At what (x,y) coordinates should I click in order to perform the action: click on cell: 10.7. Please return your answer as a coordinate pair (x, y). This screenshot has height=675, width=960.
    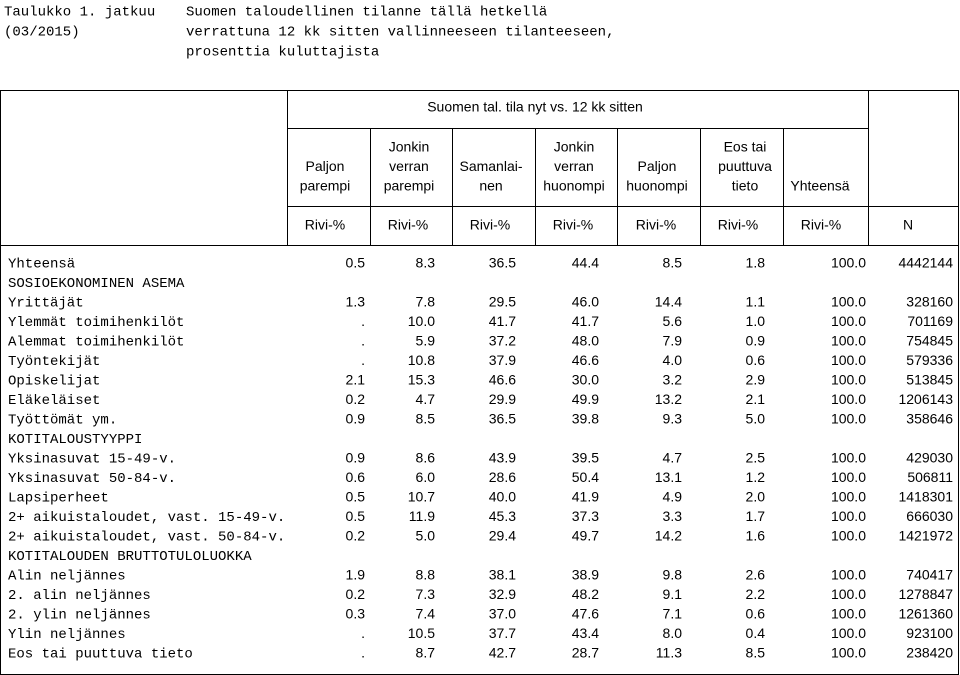
    Looking at the image, I should click on (421, 497).